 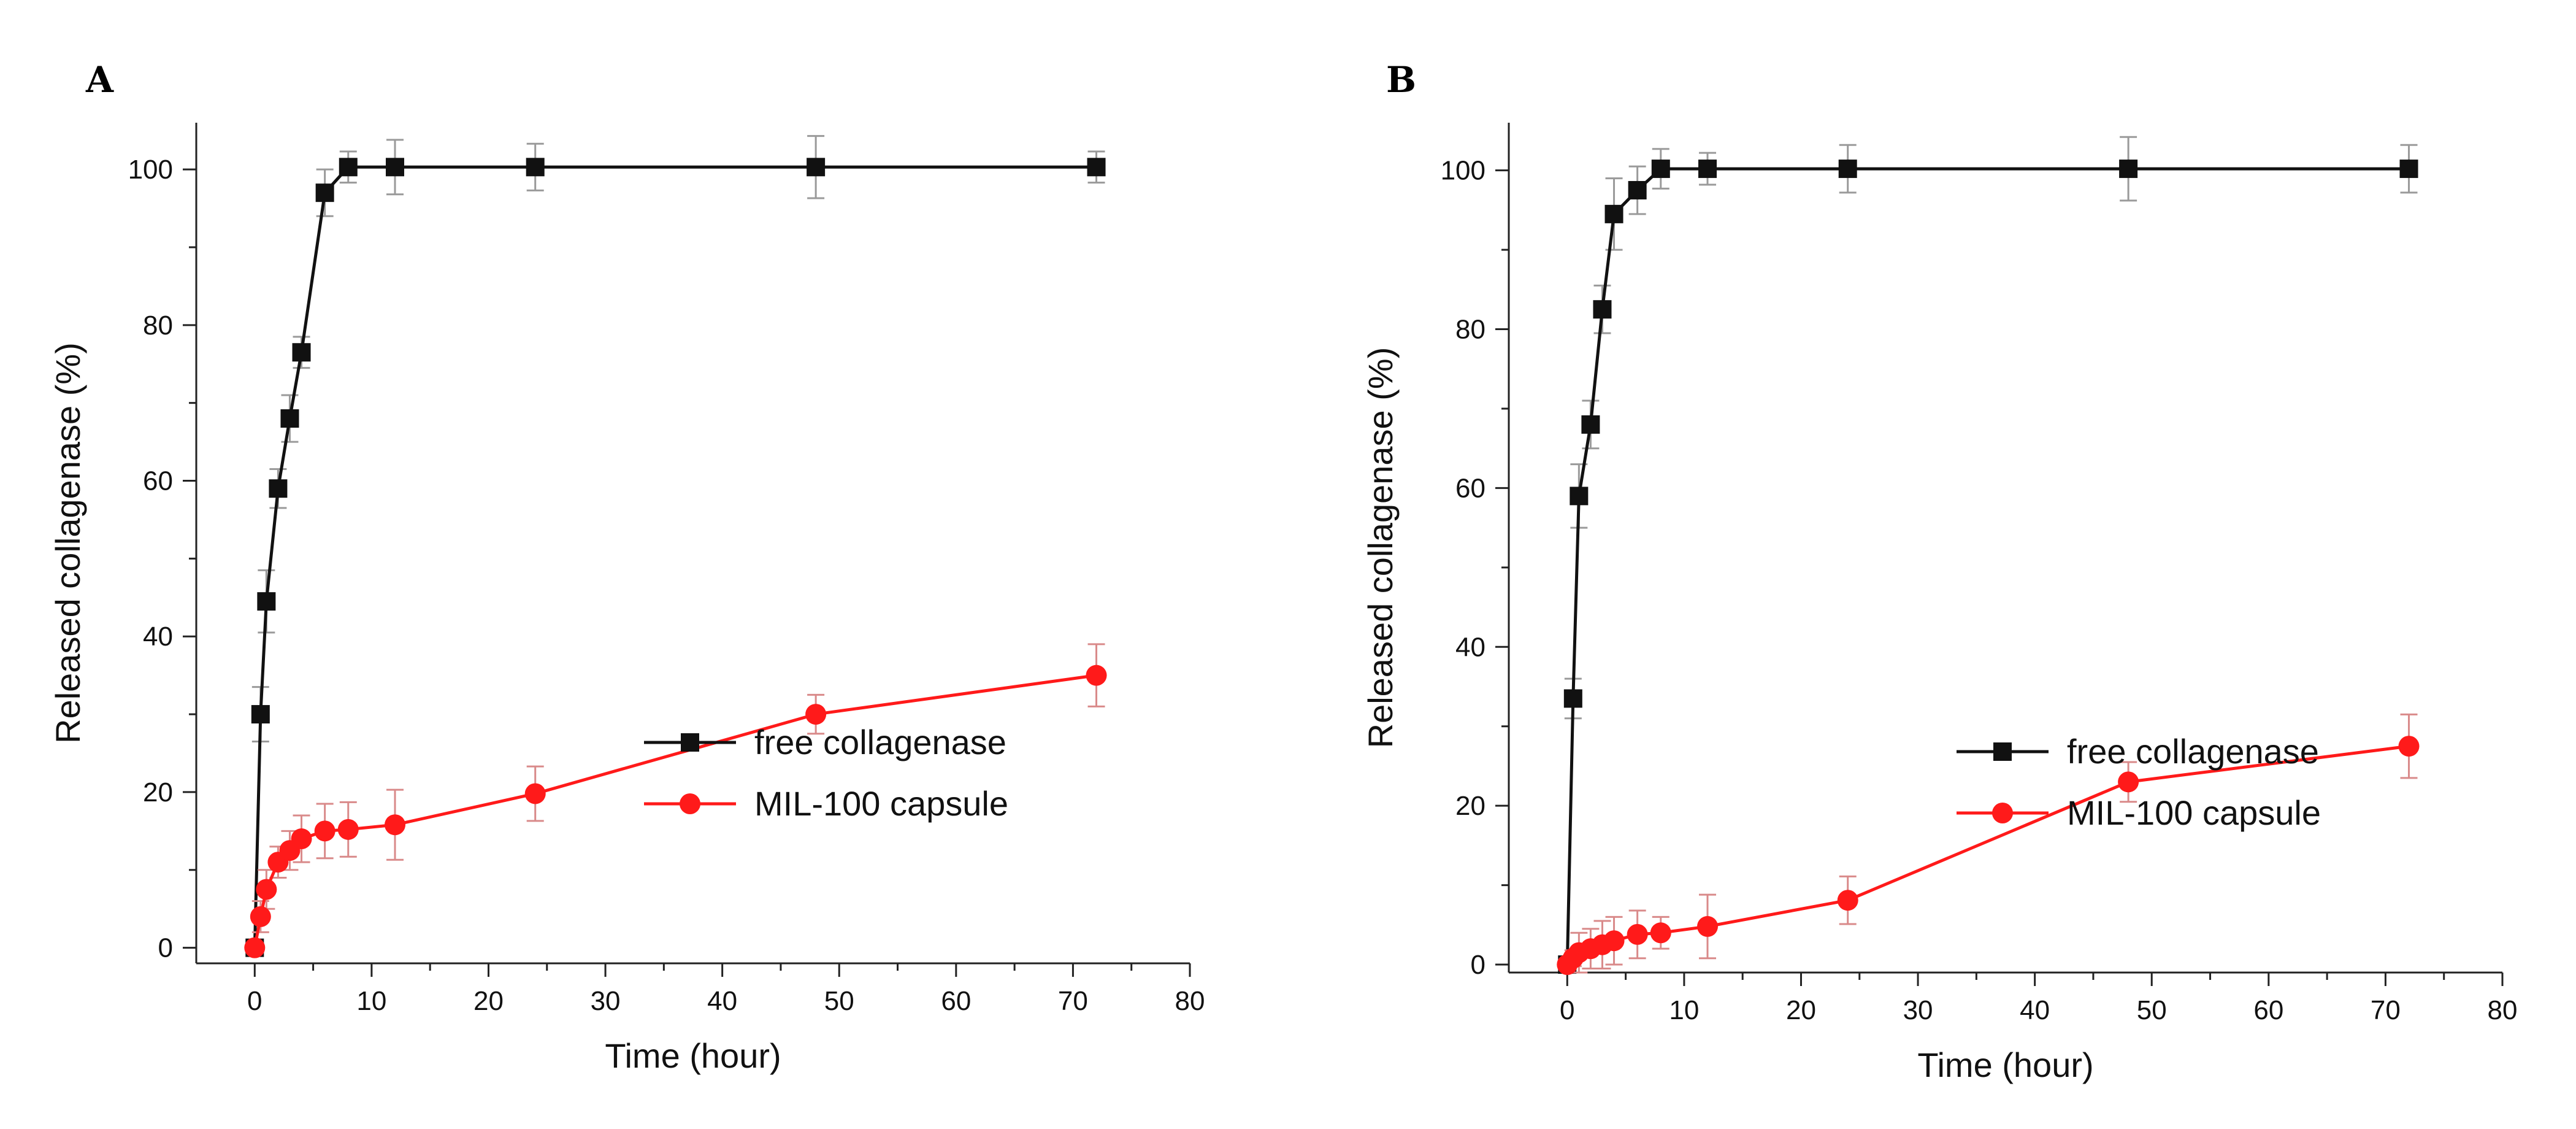 What do you see at coordinates (99, 80) in the screenshot?
I see `panel-letter: A` at bounding box center [99, 80].